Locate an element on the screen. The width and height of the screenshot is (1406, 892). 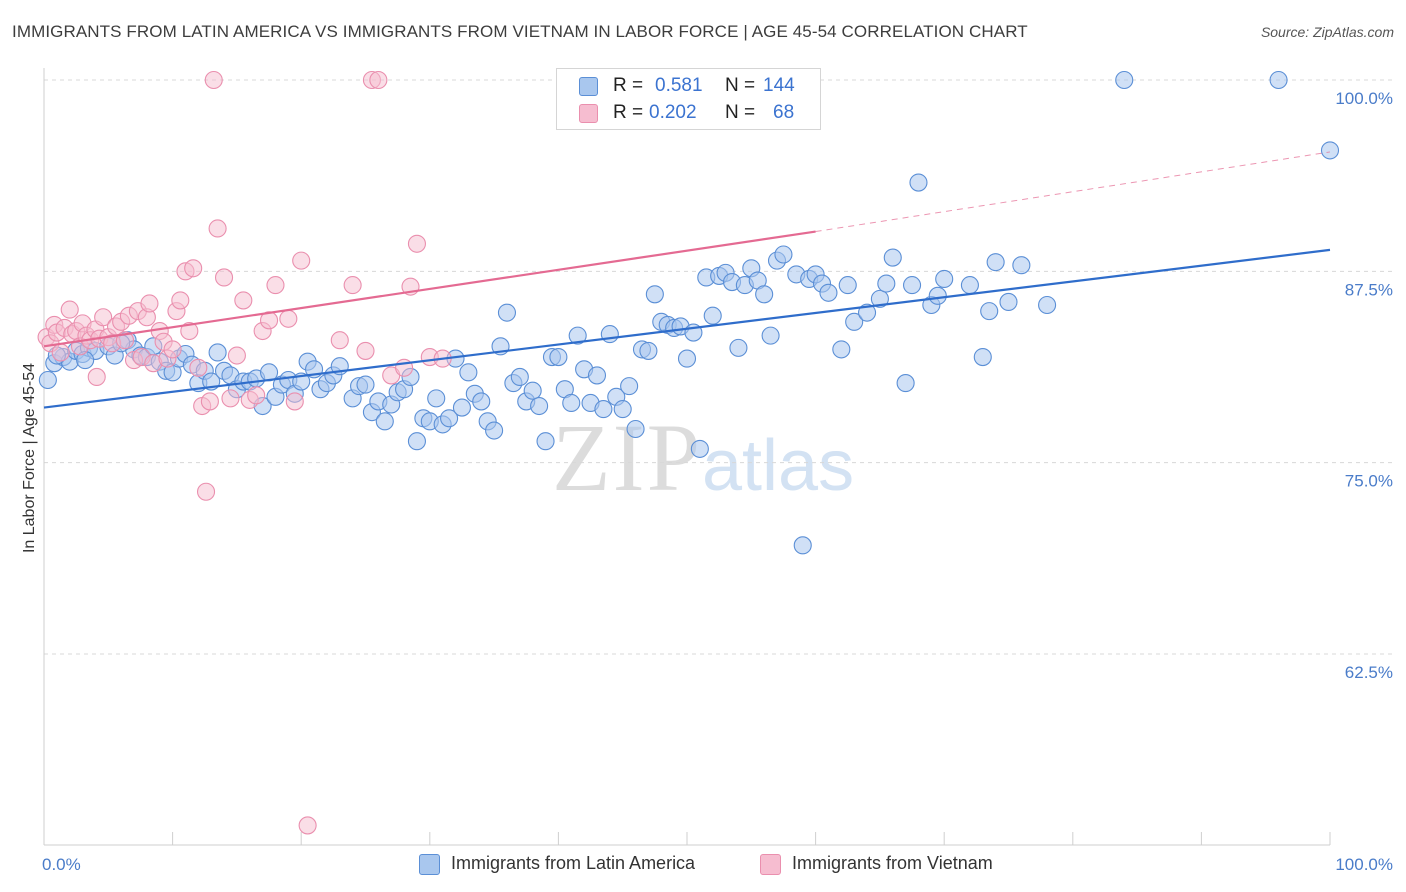
x-tick-labels: 0.0% 100.0% is located at coordinates (717, 864).